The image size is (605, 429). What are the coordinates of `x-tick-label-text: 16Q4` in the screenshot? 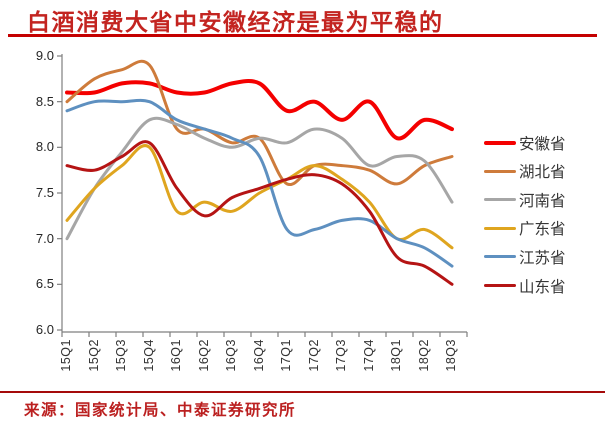 It's located at (258, 355).